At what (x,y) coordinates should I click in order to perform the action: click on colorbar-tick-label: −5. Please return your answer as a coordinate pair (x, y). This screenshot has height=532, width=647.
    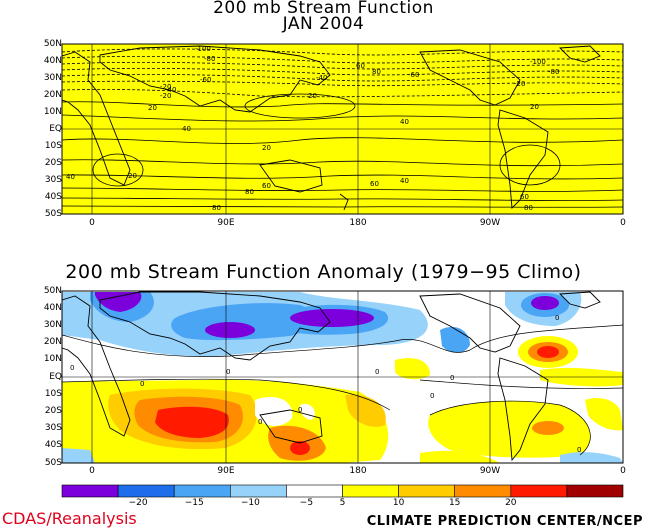
    Looking at the image, I should click on (306, 503).